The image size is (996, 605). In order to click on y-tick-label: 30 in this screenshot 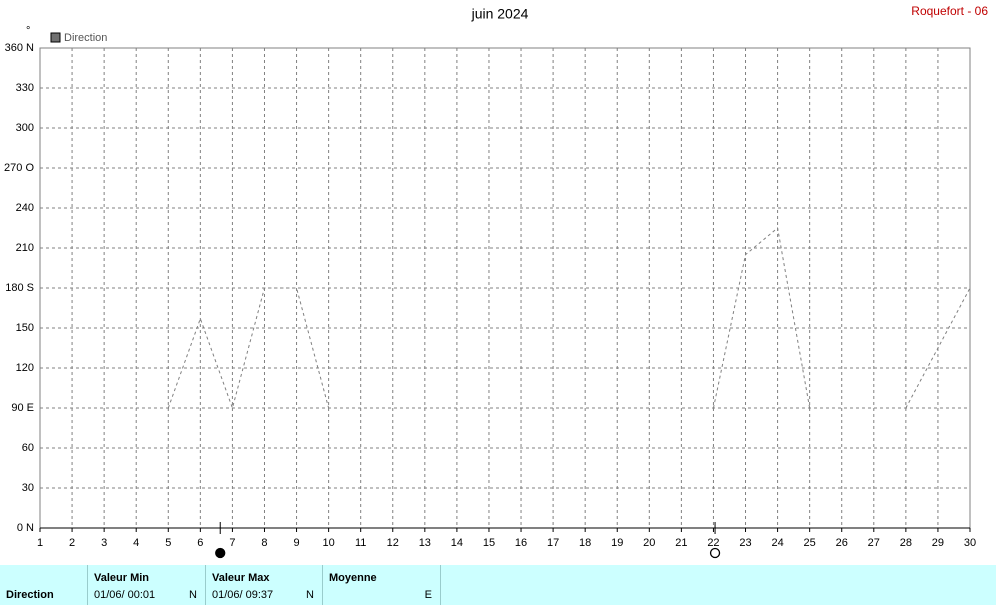, I will do `click(28, 488)`.